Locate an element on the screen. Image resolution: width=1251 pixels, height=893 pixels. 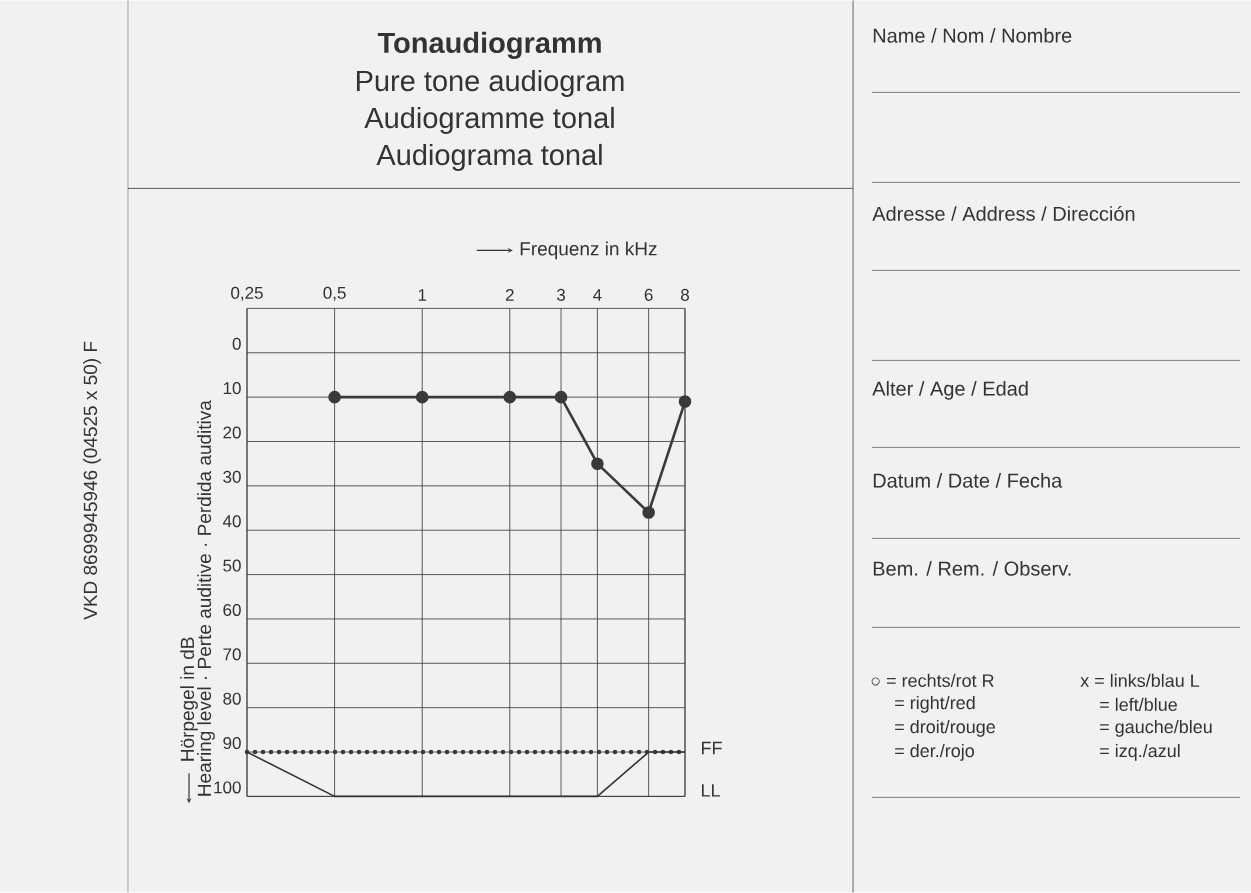
chart-title: Tonaudiogramm is located at coordinates (489, 45).